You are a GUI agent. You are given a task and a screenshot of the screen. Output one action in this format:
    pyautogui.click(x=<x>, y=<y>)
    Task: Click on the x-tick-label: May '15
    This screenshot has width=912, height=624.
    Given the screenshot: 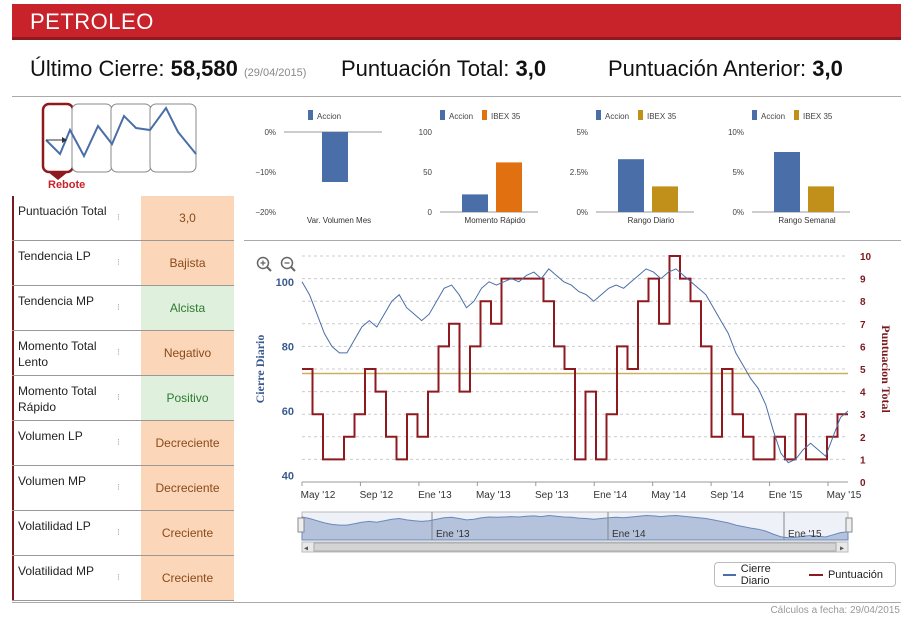 What is the action you would take?
    pyautogui.click(x=844, y=495)
    